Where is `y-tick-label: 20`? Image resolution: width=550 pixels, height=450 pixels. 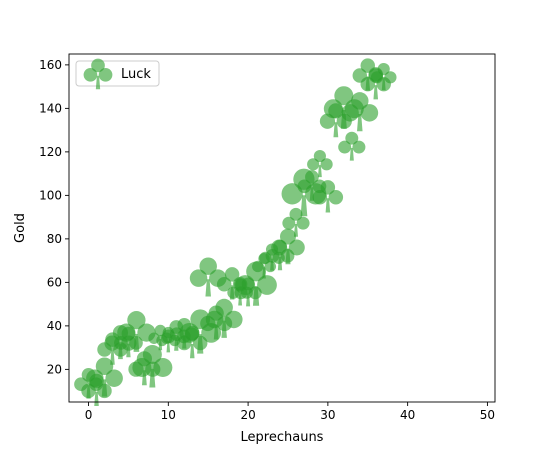 y-tick-label: 20 is located at coordinates (54, 369).